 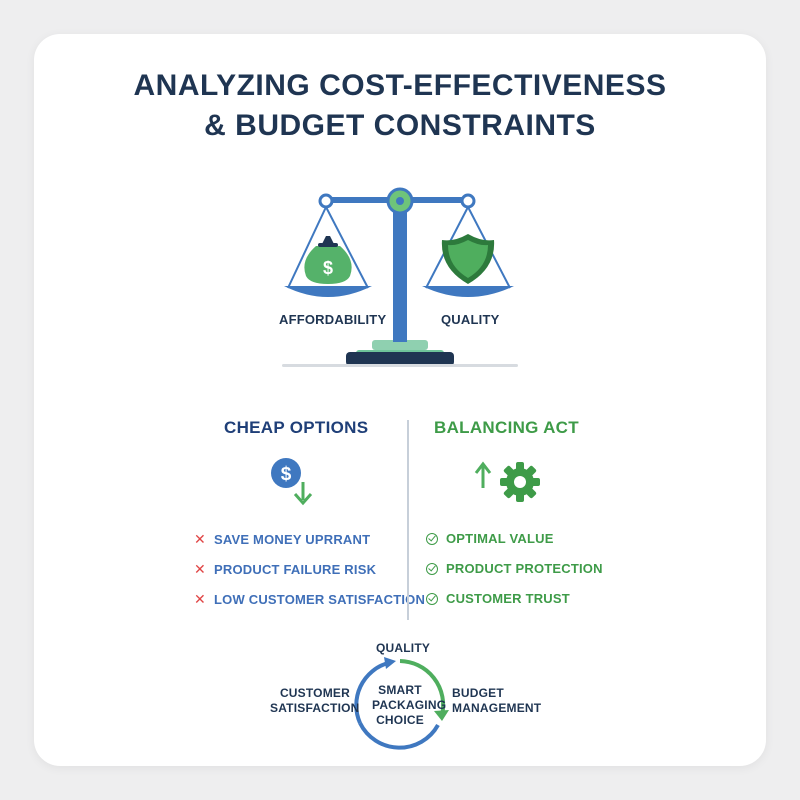 I want to click on list-item: ✕ SAVE MONEY UPRRANT, so click(x=282, y=539).